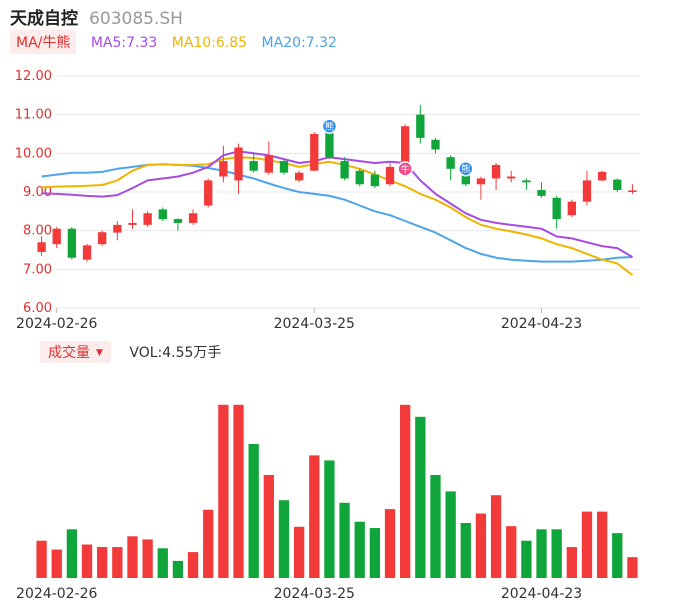  What do you see at coordinates (69, 353) in the screenshot?
I see `volume-indicator-label: 成交量` at bounding box center [69, 353].